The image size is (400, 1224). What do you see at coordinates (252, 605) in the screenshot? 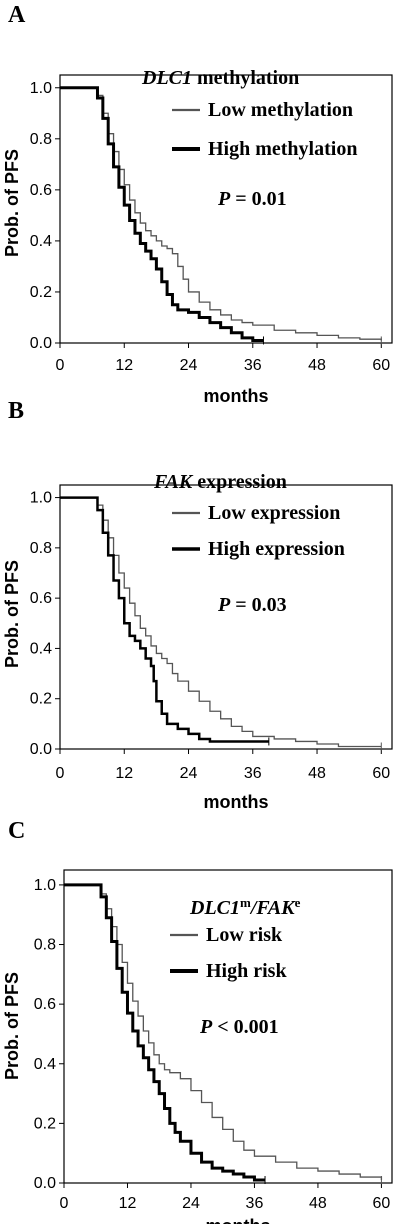
I see `p-value-label: P = 0.03` at bounding box center [252, 605].